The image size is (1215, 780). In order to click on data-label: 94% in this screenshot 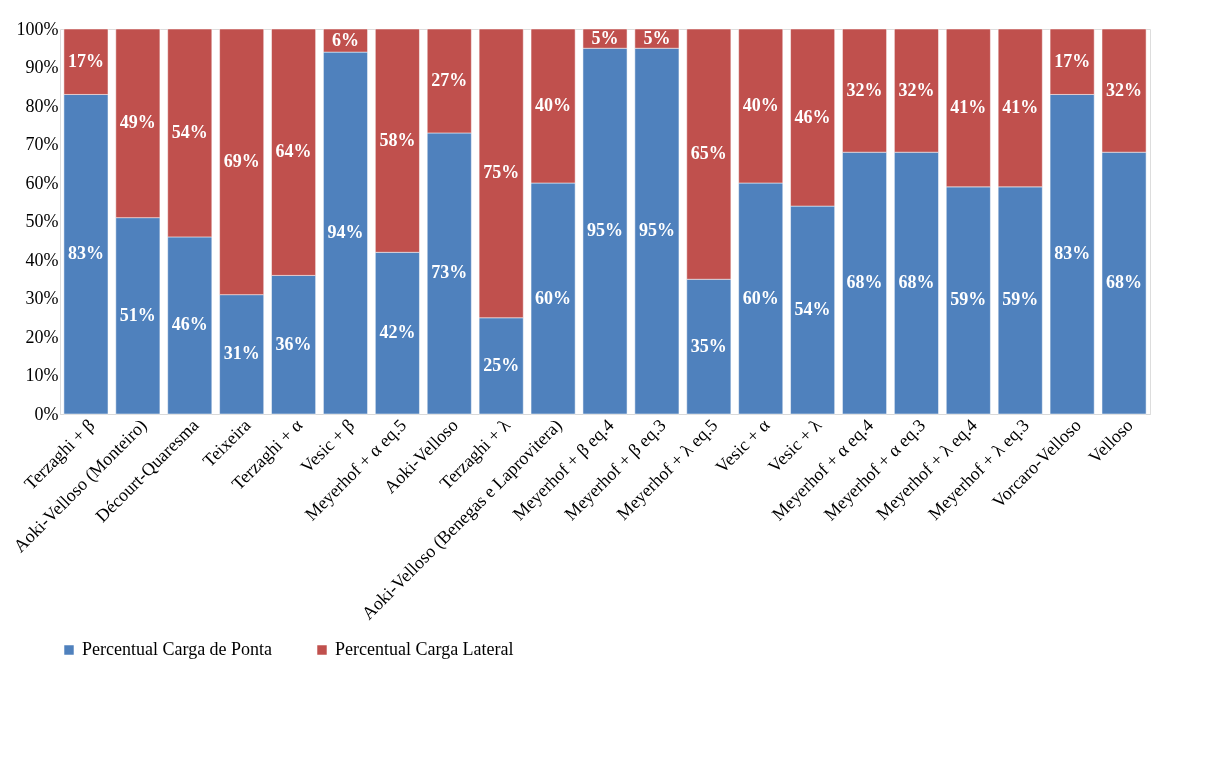, I will do `click(345, 232)`.